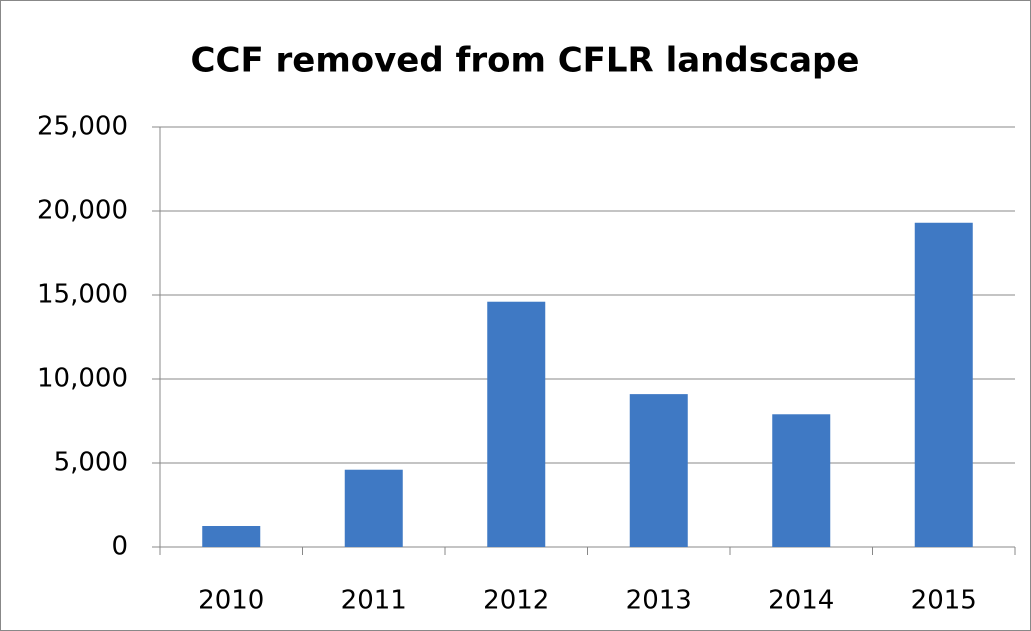  Describe the element at coordinates (801, 601) in the screenshot. I see `x-tick-label: 2014` at that location.